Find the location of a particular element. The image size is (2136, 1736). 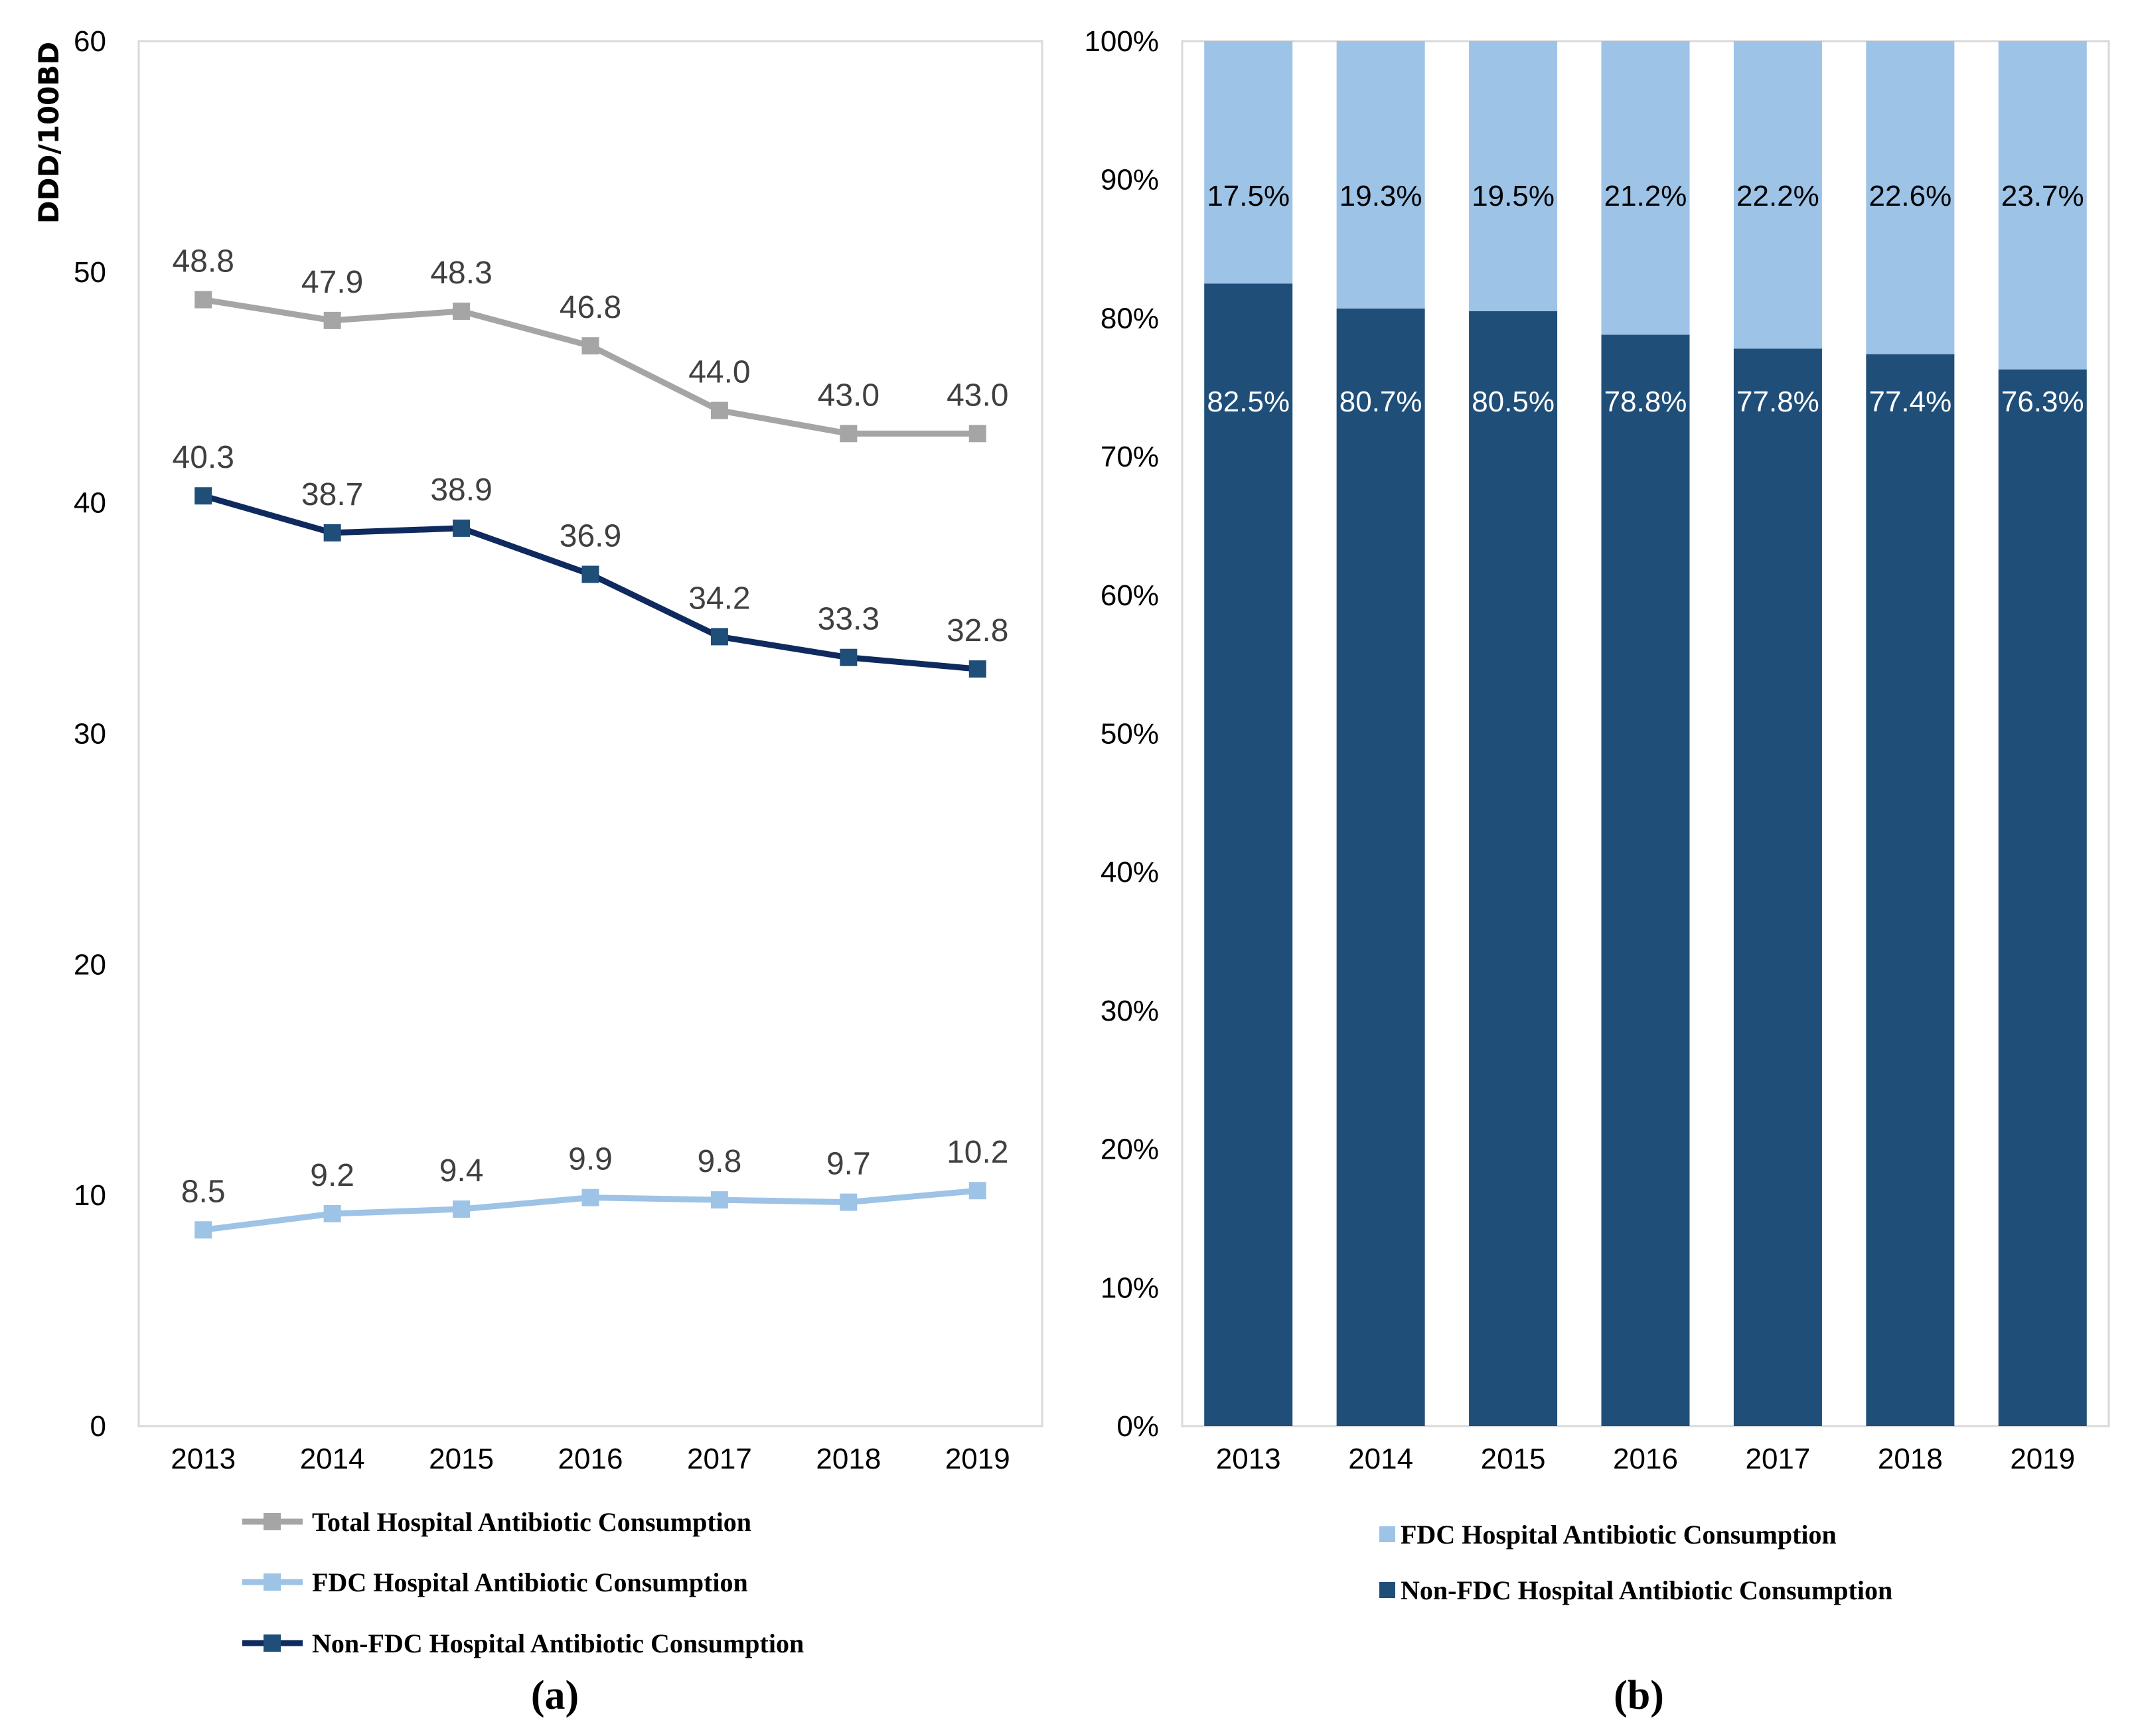

data-label: 48.8 is located at coordinates (204, 262).